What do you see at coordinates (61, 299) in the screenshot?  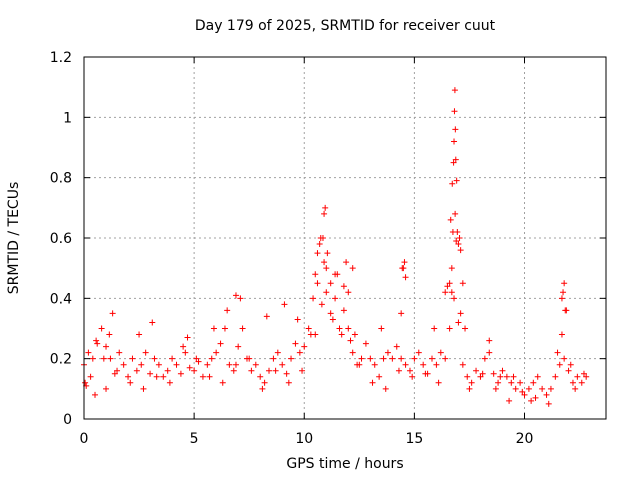 I see `y-tick-label: 0.4` at bounding box center [61, 299].